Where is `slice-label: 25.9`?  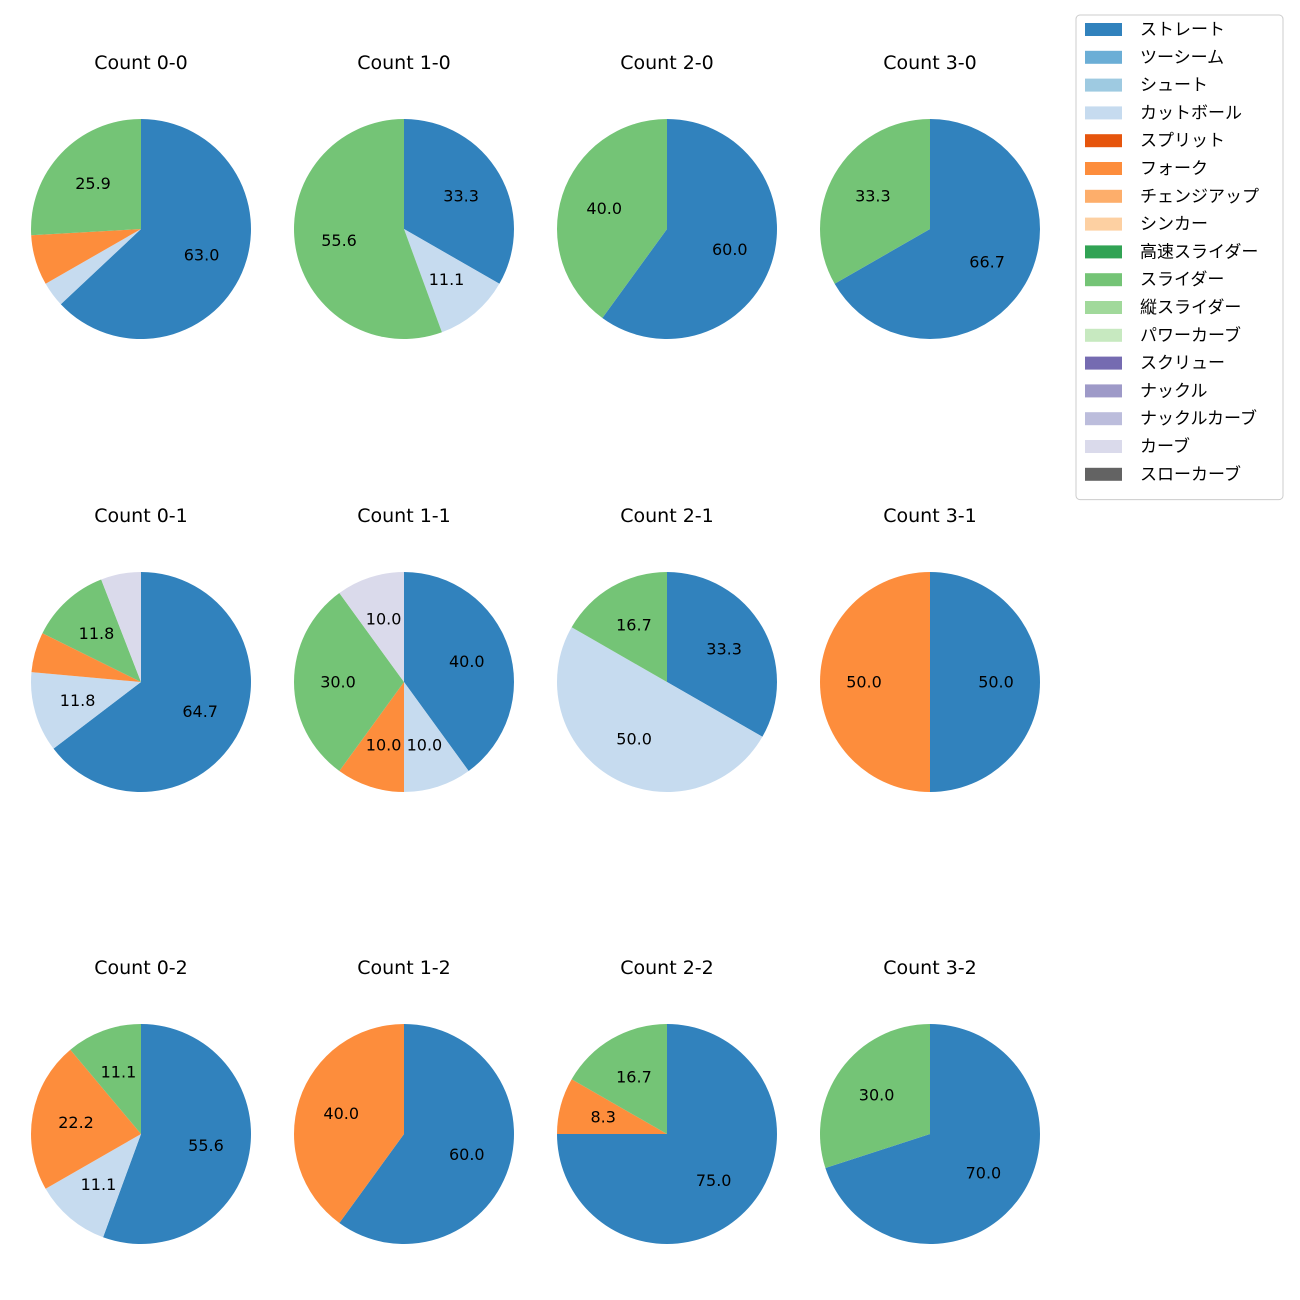
slice-label: 25.9 is located at coordinates (93, 183).